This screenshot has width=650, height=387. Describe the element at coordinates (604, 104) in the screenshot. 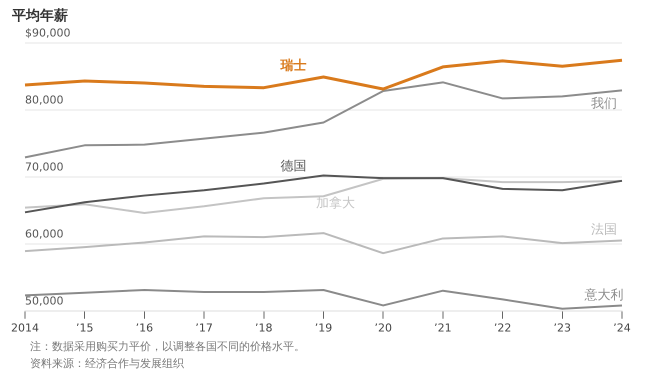

I see `series-label: 我们` at that location.